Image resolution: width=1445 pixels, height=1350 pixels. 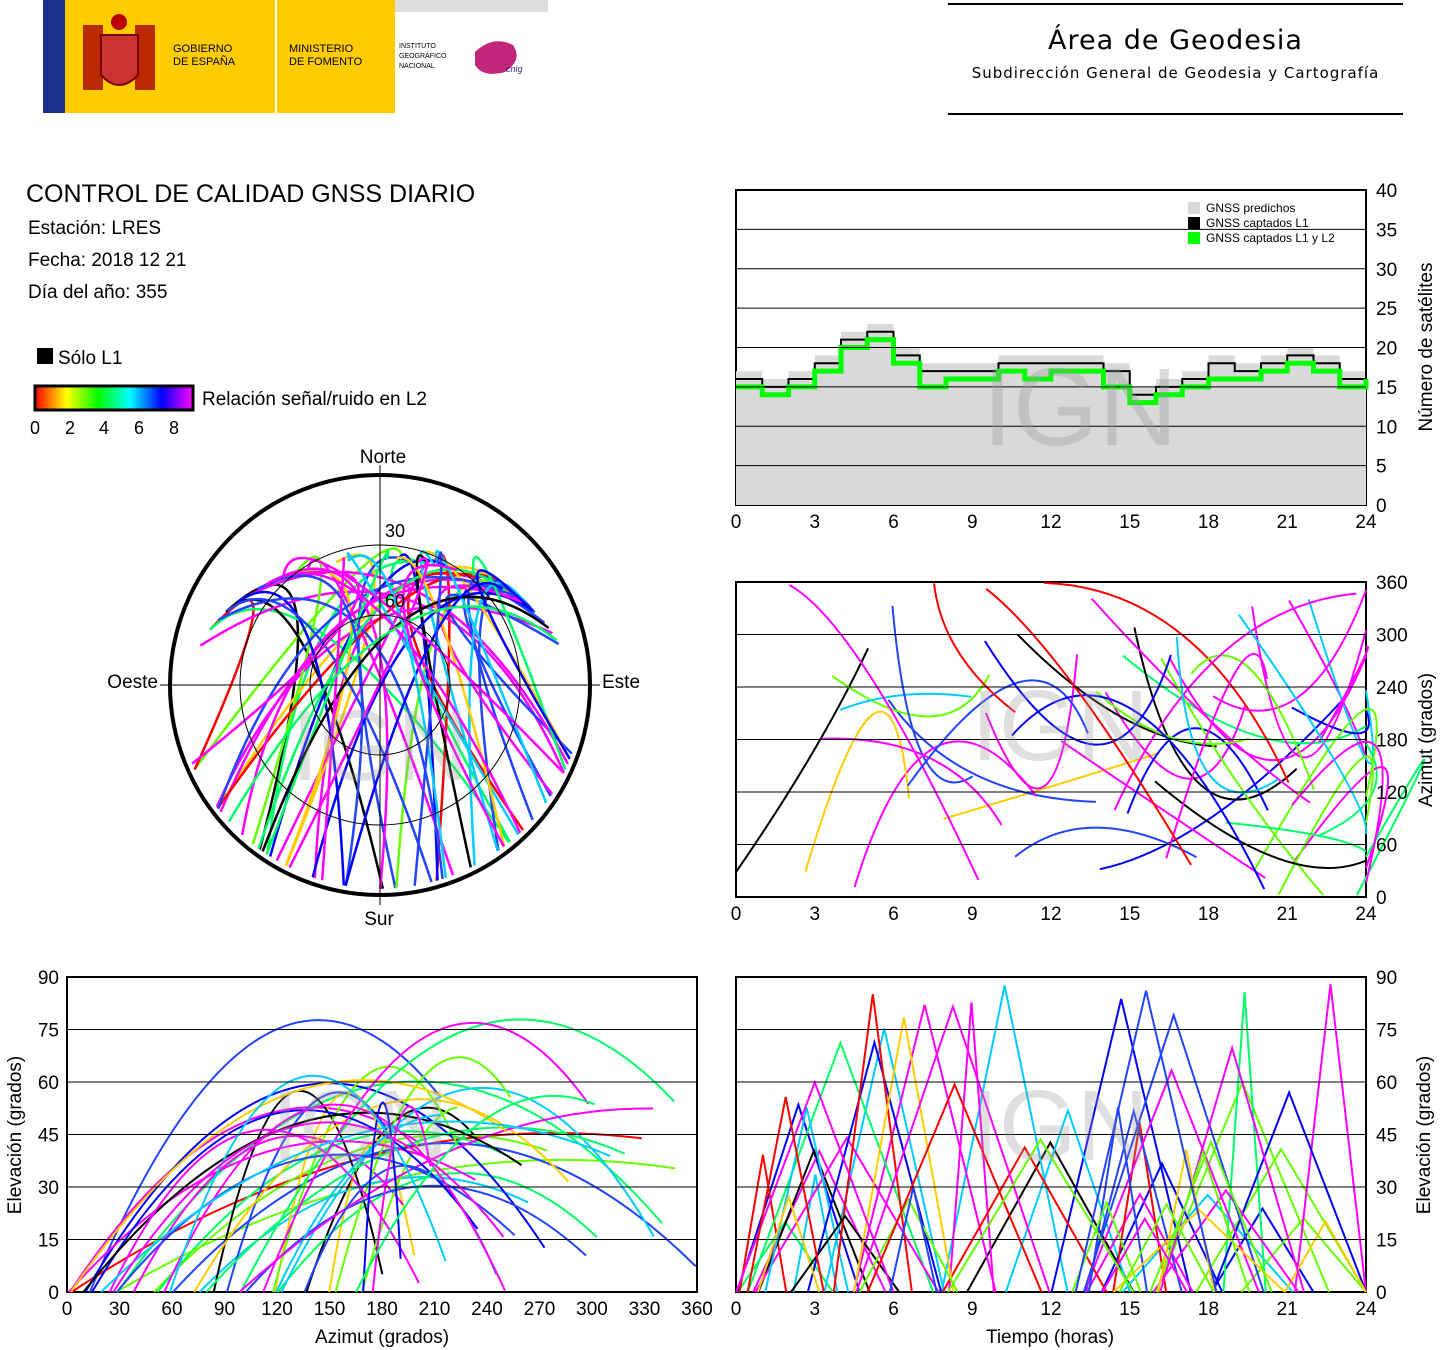 I want to click on date-label: Fecha: 2018 12 21, so click(x=107, y=260).